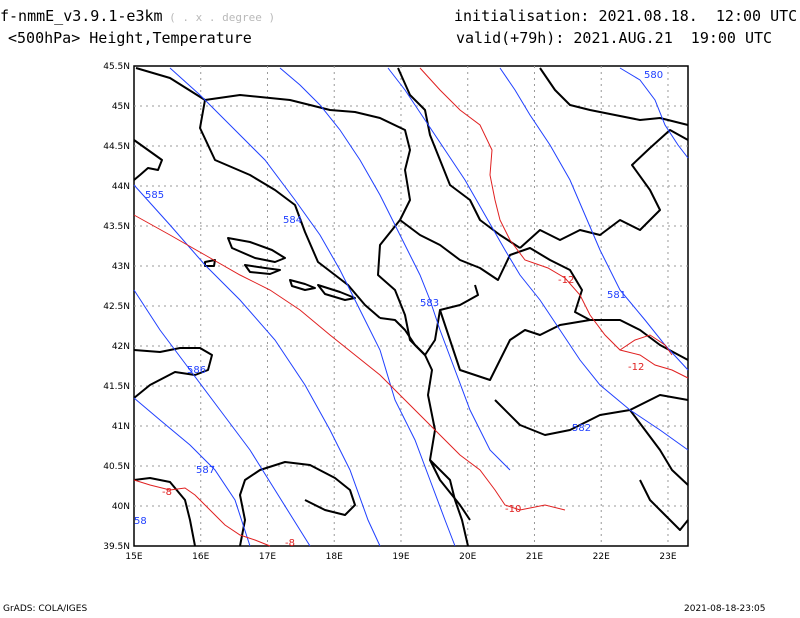 The height and width of the screenshot is (618, 800). Describe the element at coordinates (401, 287) in the screenshot. I see `border-drina` at that location.